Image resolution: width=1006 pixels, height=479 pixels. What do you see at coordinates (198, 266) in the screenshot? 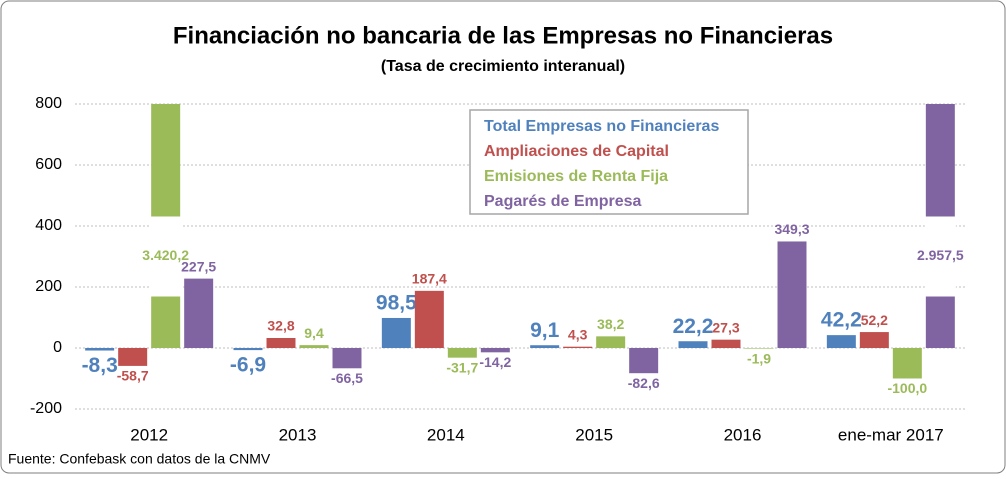
I see `value-label: 227,5` at bounding box center [198, 266].